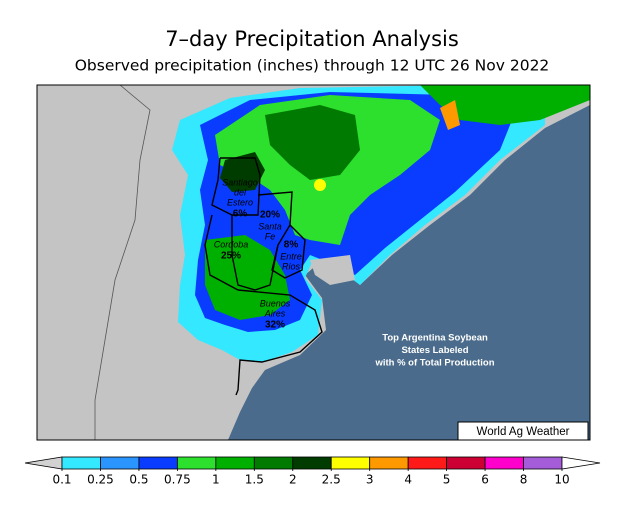 The image size is (624, 512). What do you see at coordinates (240, 182) in the screenshot?
I see `region-name: Santiago` at bounding box center [240, 182].